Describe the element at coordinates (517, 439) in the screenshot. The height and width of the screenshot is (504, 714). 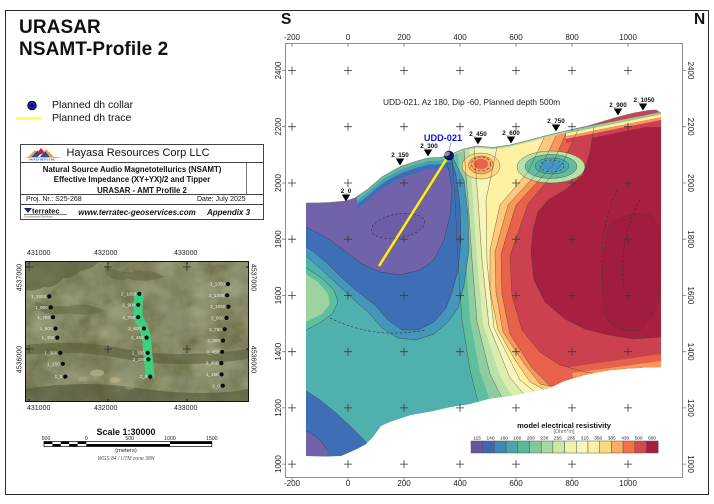
I see `svg-text: 180` at that location.